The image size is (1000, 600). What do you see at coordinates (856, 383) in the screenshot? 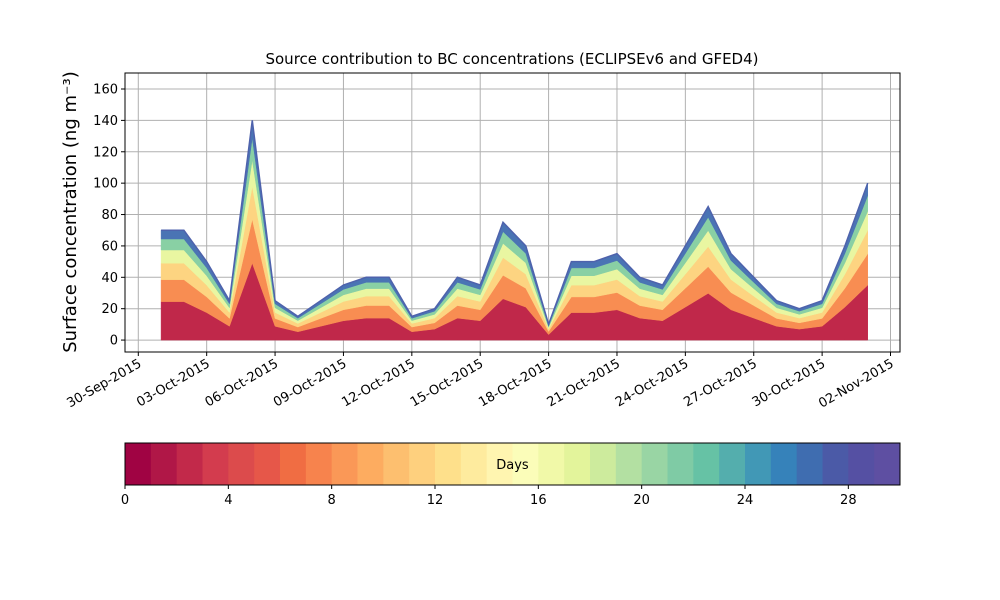
I see `x-tick-label: 02-Nov-2015` at bounding box center [856, 383].